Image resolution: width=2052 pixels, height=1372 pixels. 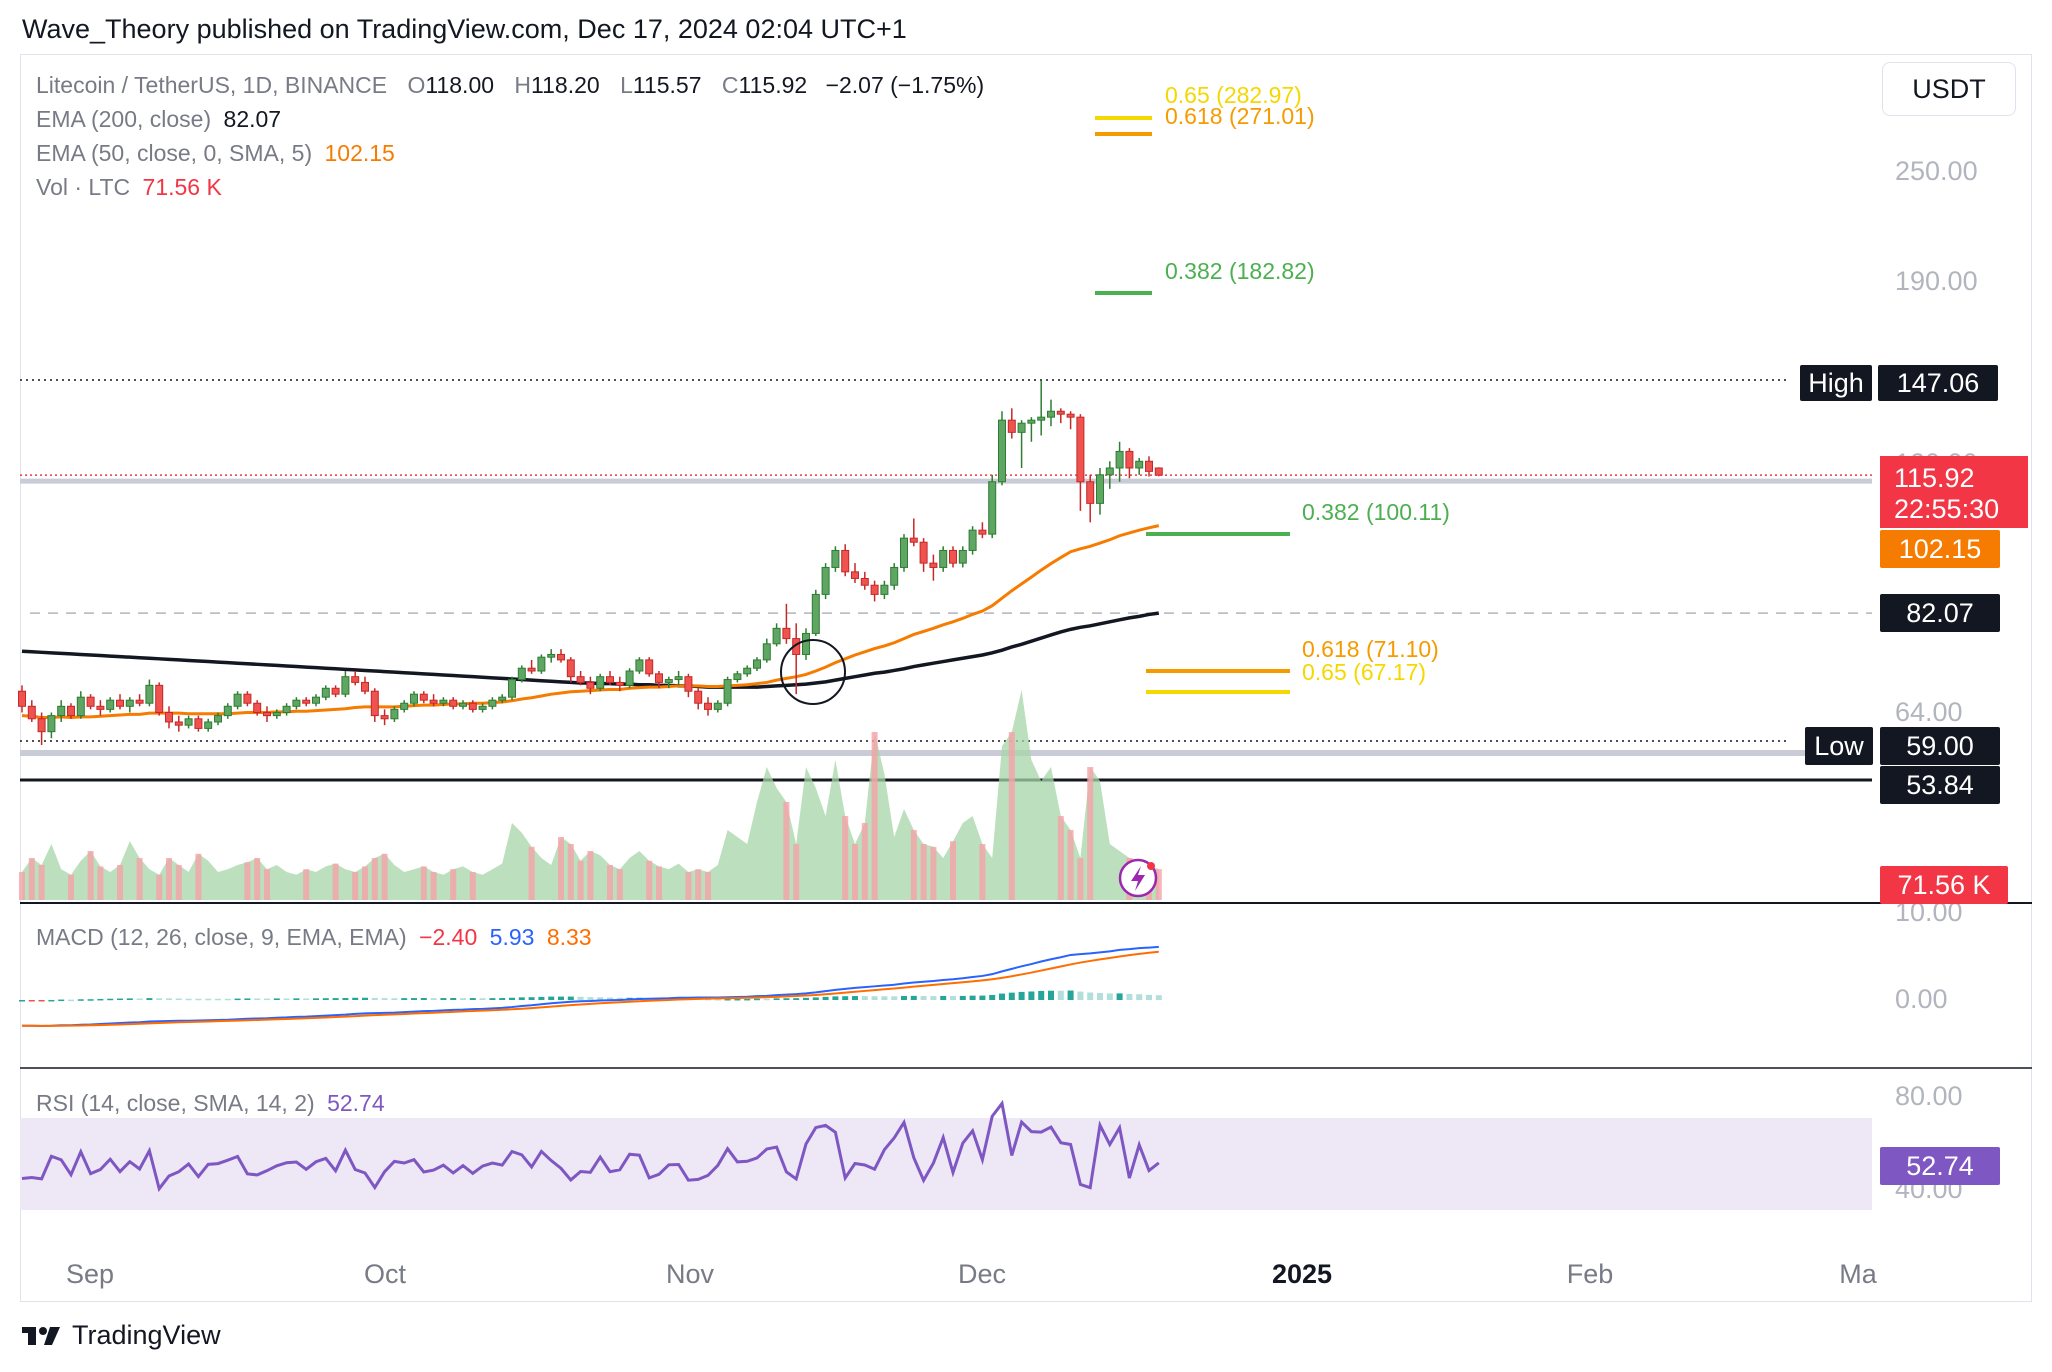 I want to click on rsi-legend: RSI (14, close, SMA, 14, 2) 52.74, so click(x=210, y=1103).